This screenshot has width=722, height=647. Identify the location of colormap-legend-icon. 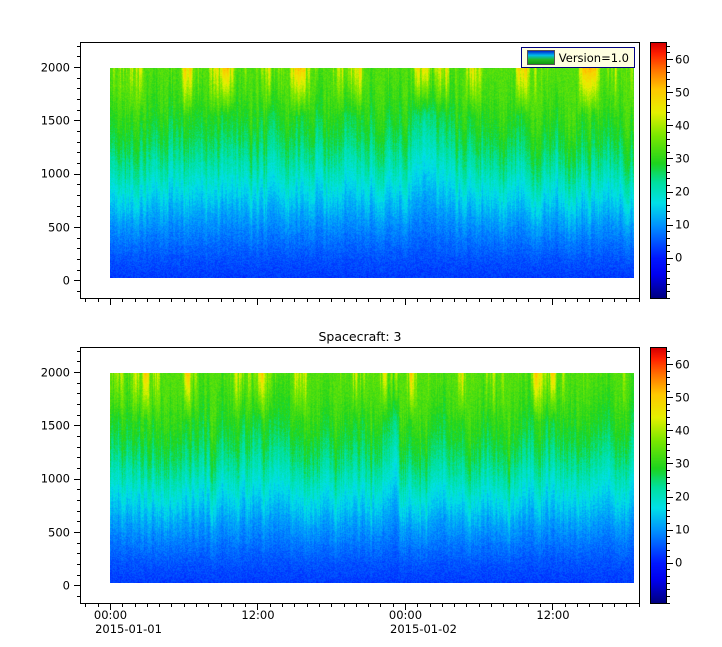
(540, 57).